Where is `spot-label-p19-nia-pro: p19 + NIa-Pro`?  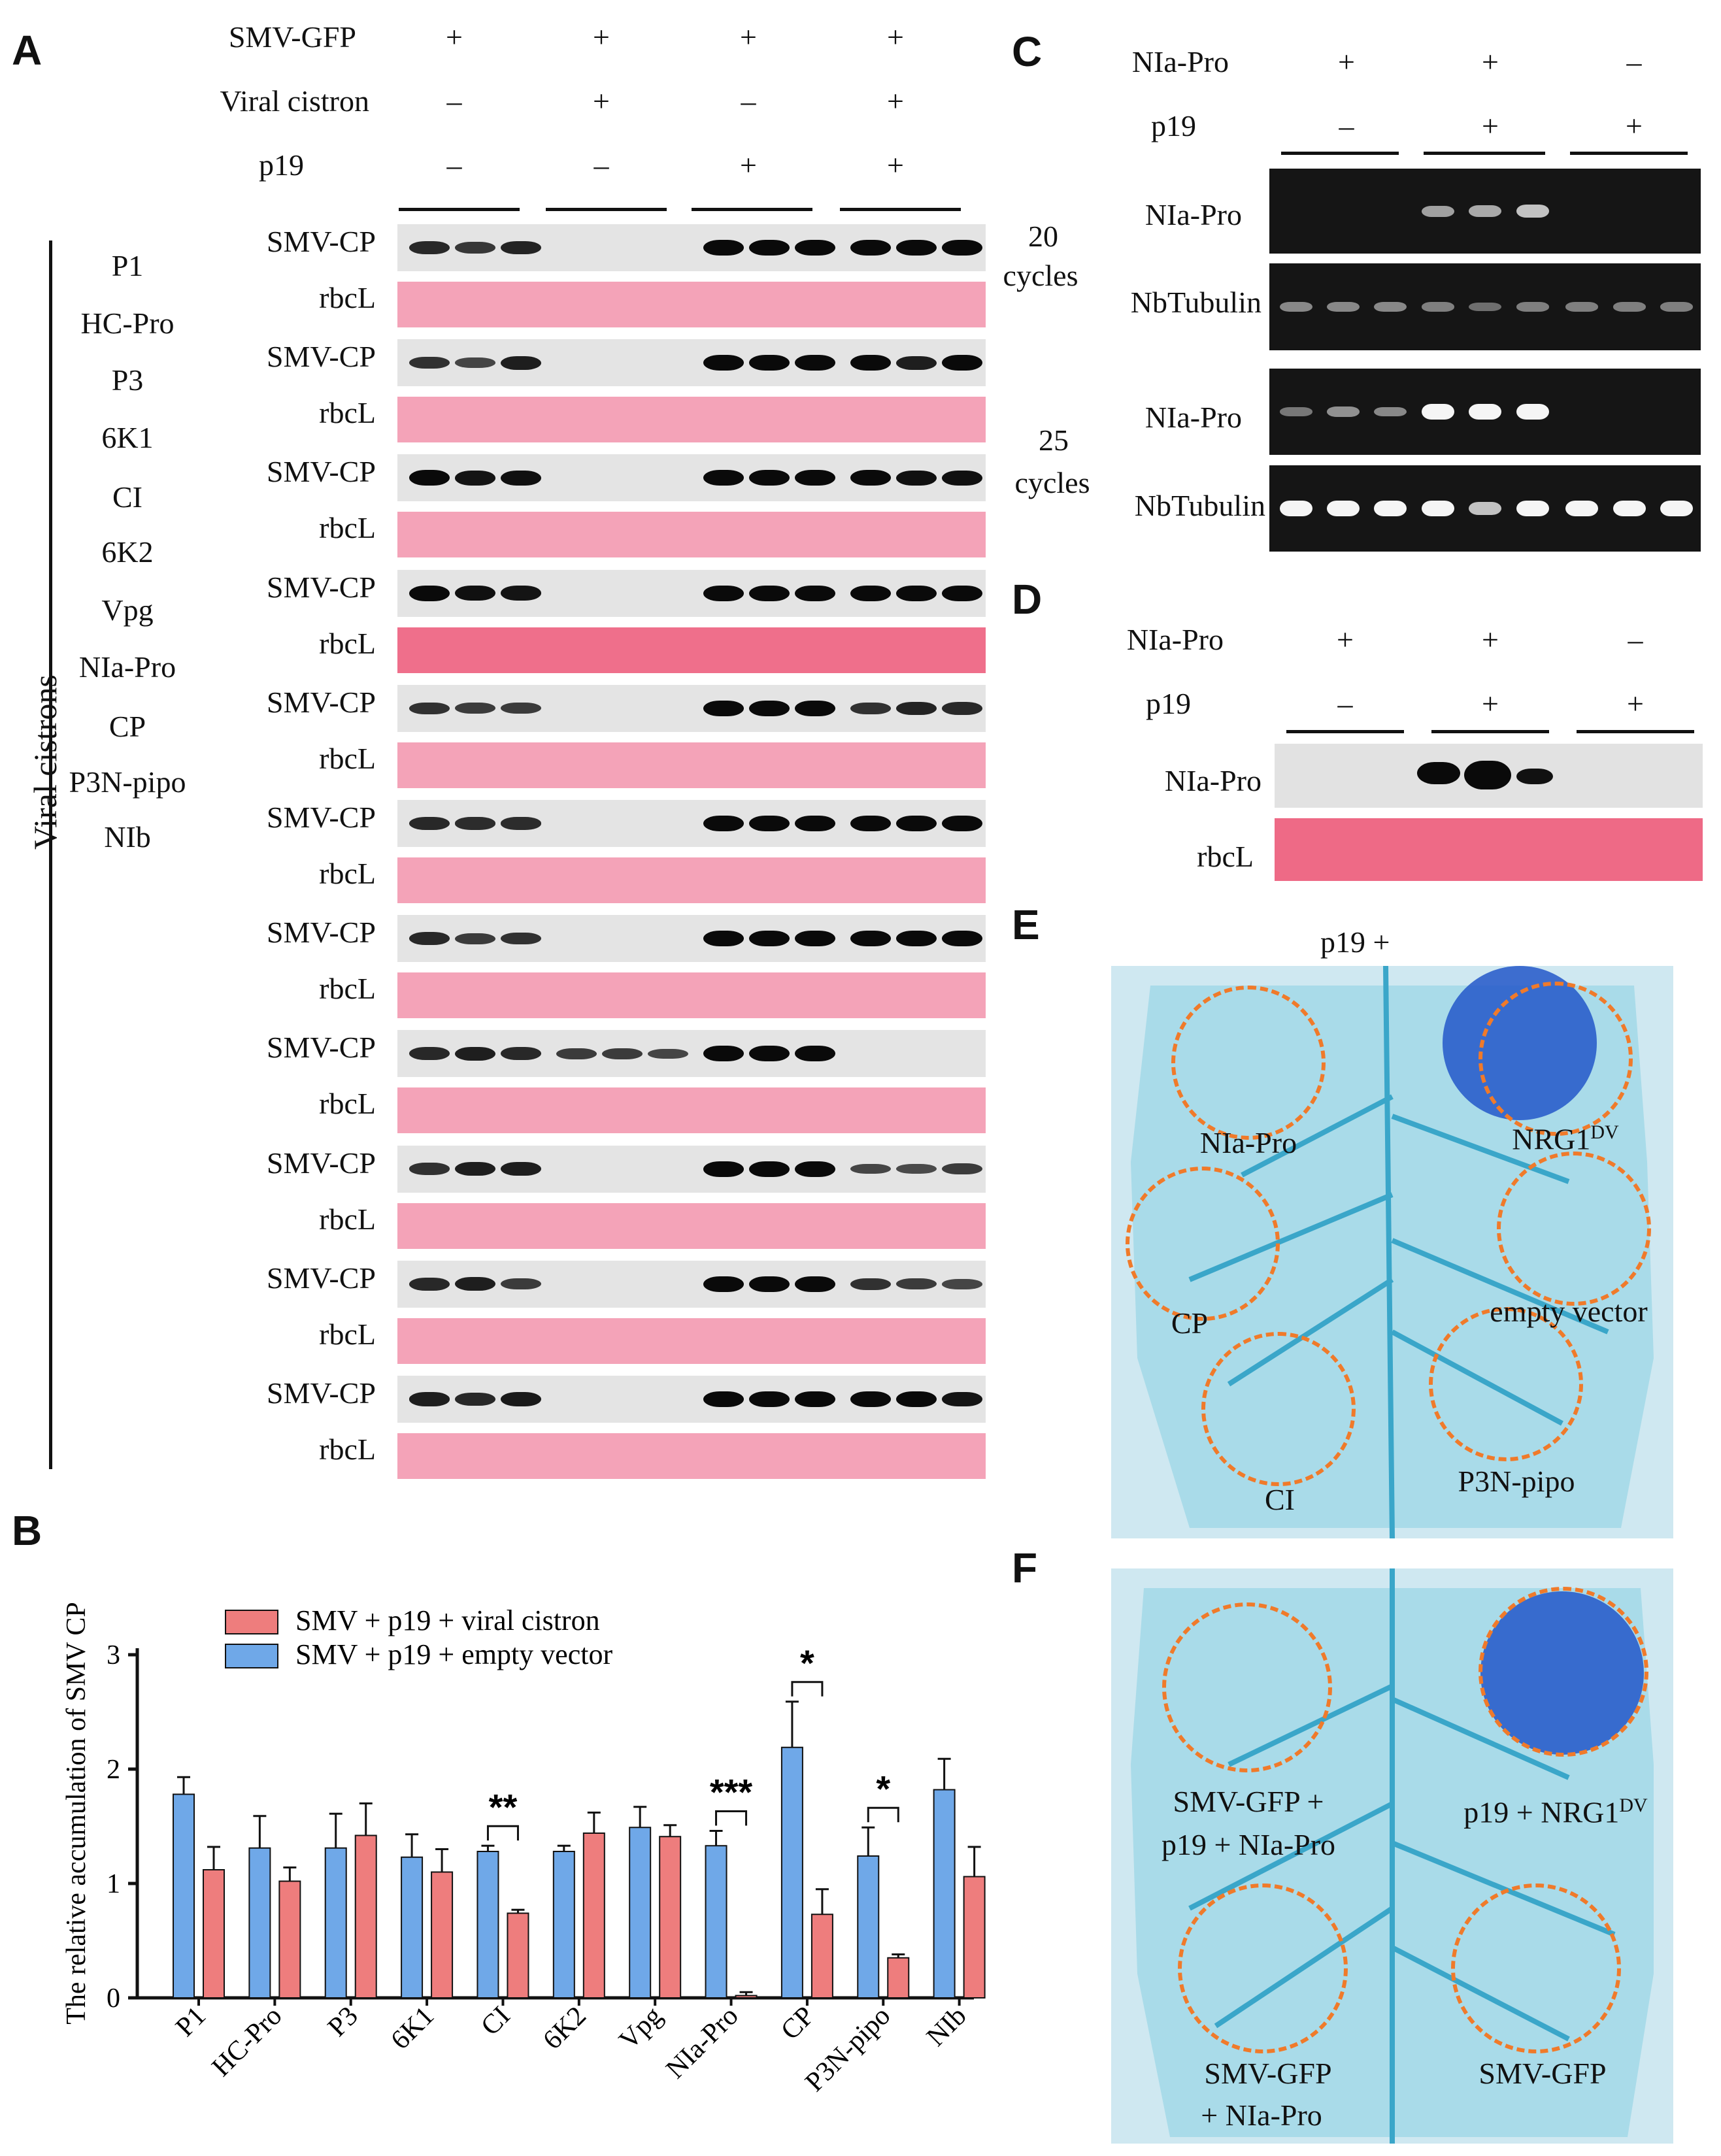
spot-label-p19-nia-pro: p19 + NIa-Pro is located at coordinates (1248, 1844).